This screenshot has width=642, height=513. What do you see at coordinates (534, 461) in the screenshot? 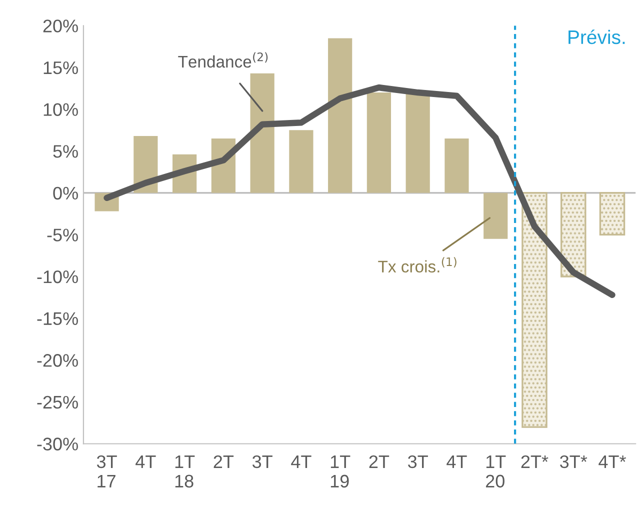
I see `x-tick-label: 2T*` at bounding box center [534, 461].